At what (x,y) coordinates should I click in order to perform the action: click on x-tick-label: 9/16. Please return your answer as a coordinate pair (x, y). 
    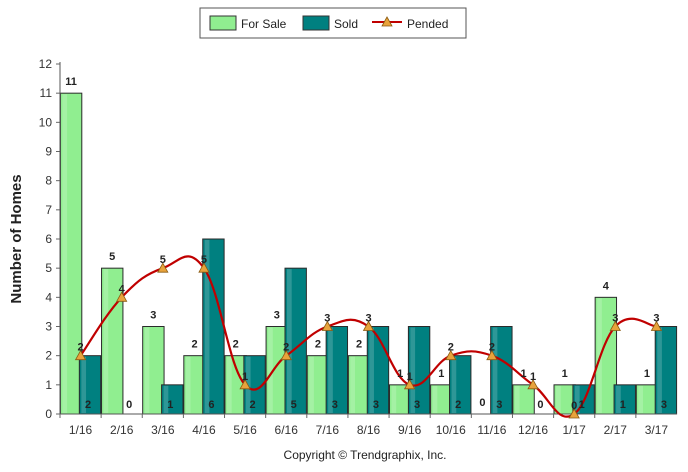
    Looking at the image, I should click on (410, 430).